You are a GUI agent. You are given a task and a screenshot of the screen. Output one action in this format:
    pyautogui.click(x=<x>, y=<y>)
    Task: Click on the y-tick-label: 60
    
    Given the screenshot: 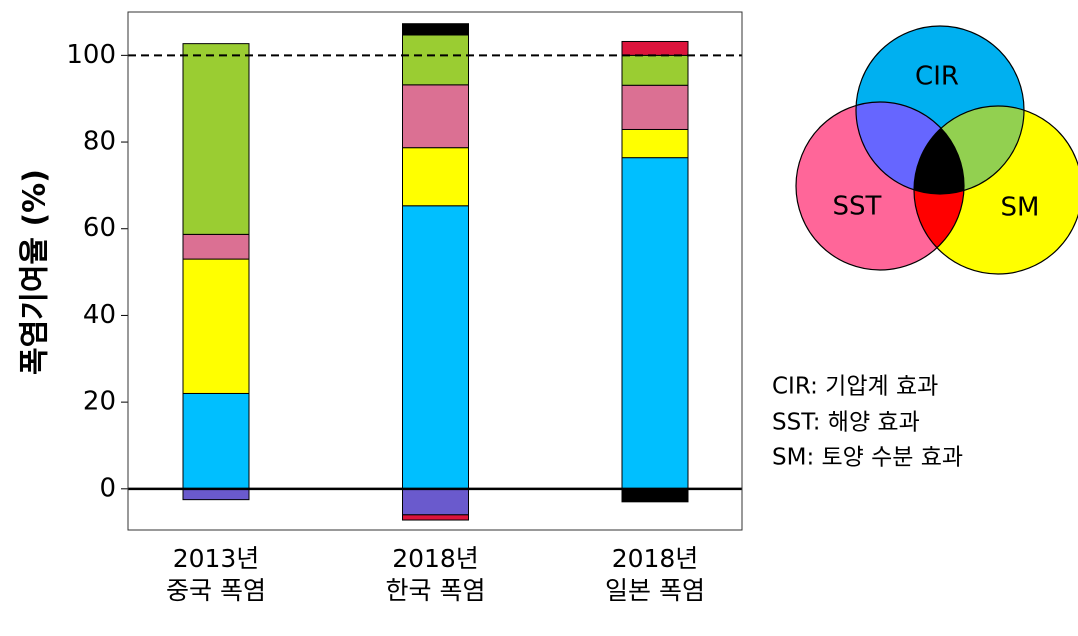 What is the action you would take?
    pyautogui.click(x=99, y=228)
    